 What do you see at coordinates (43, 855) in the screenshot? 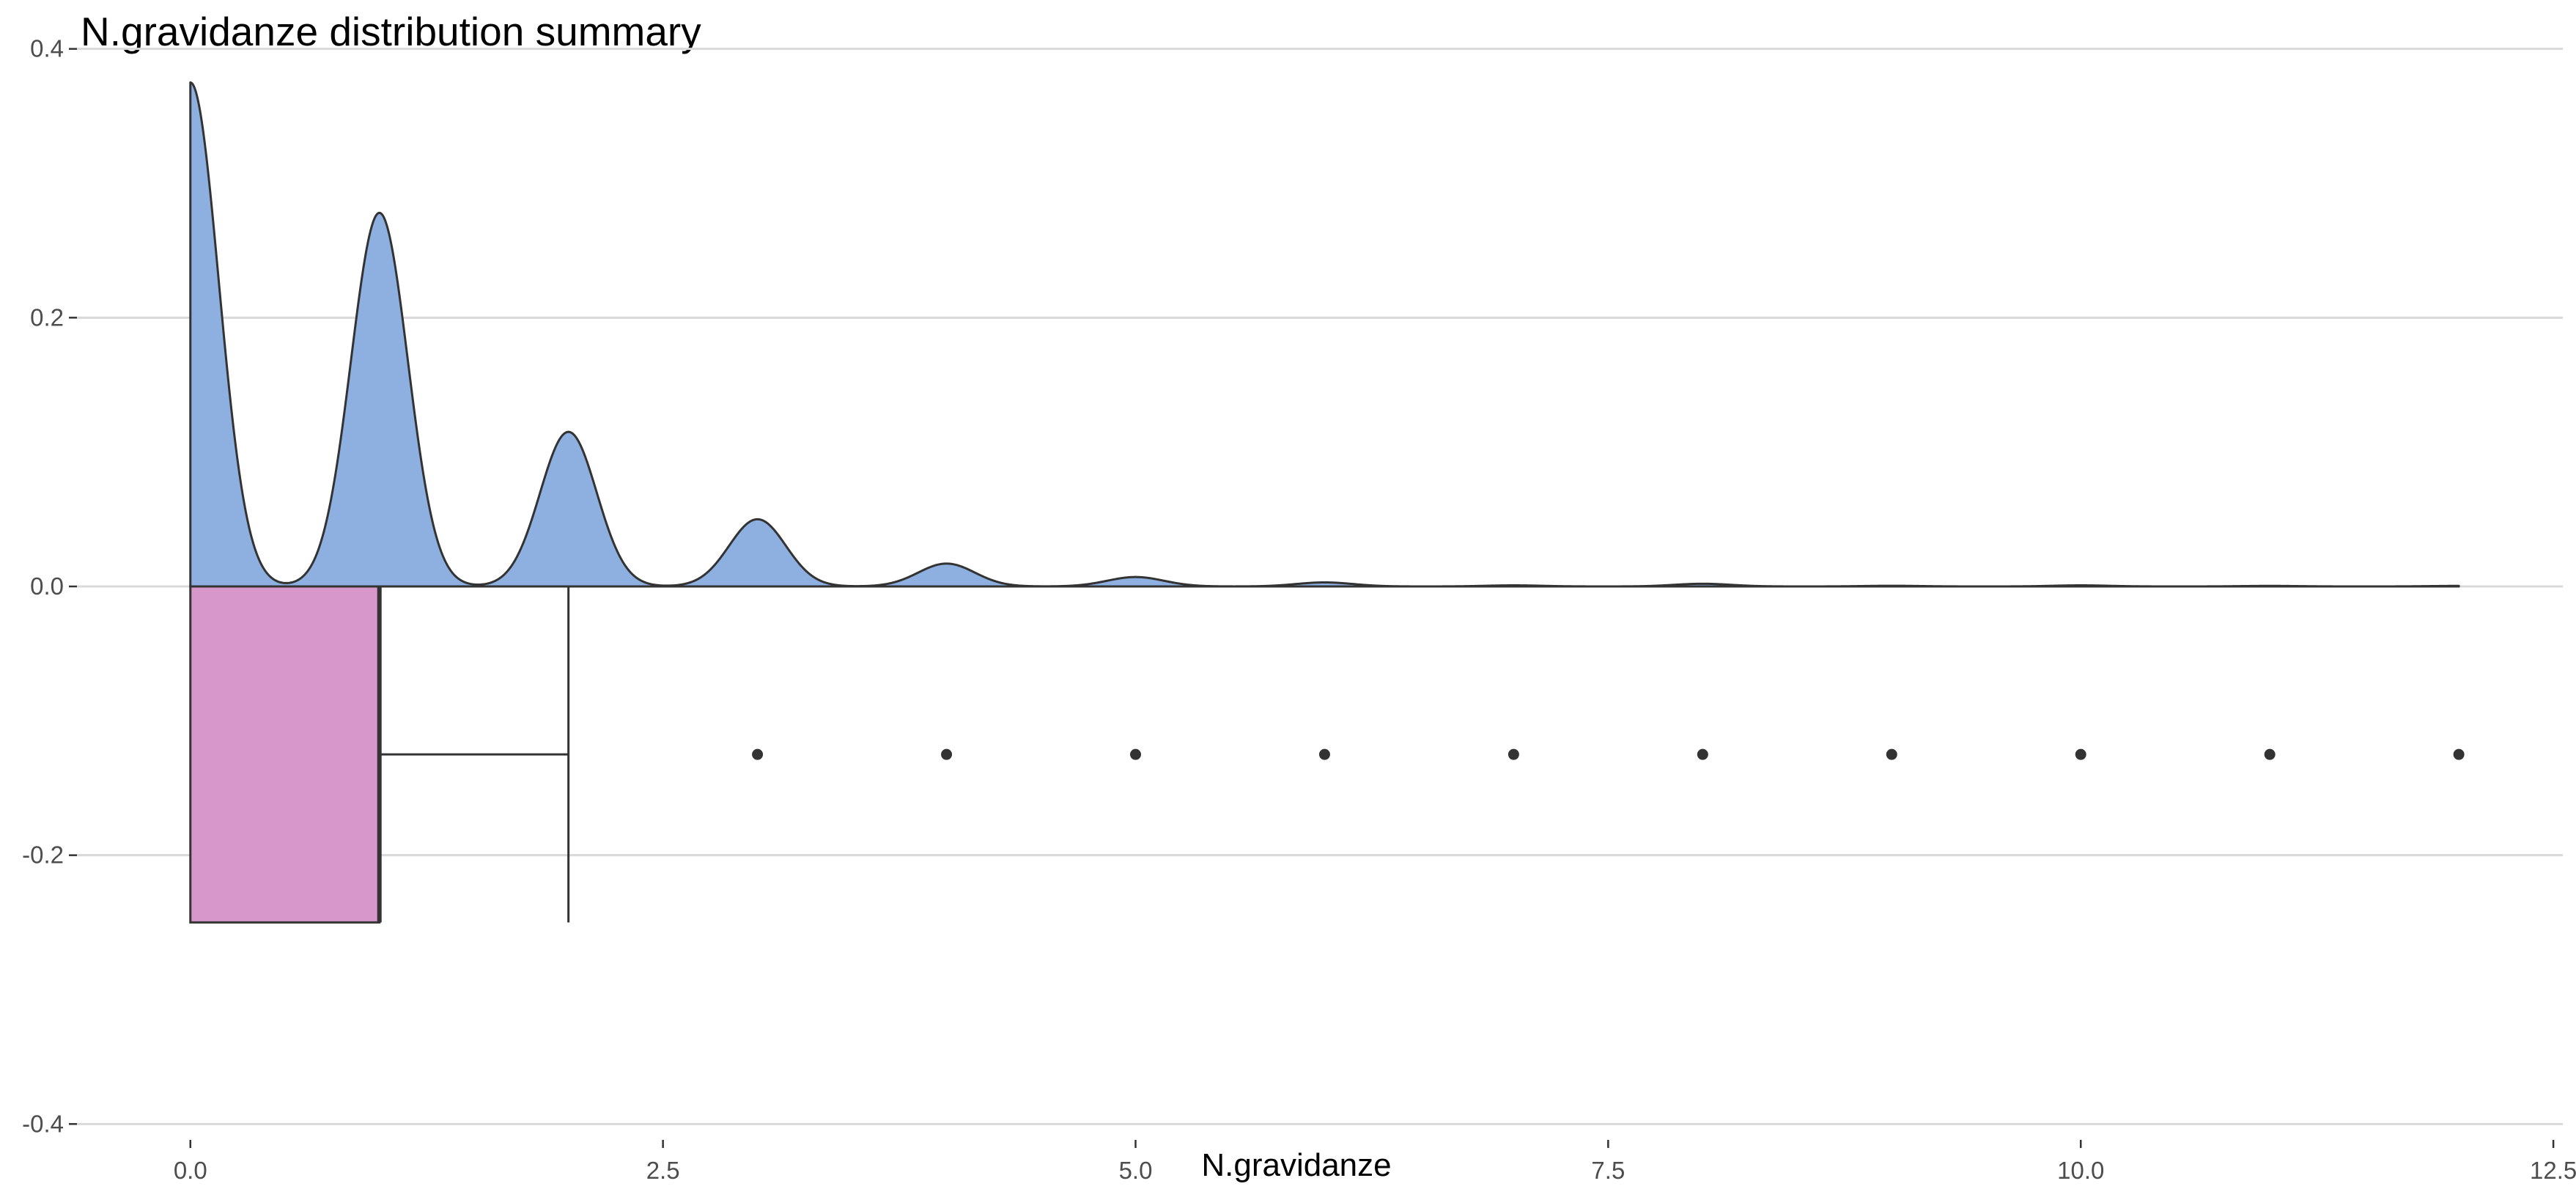
I see `y-tick-label: -0.2` at bounding box center [43, 855].